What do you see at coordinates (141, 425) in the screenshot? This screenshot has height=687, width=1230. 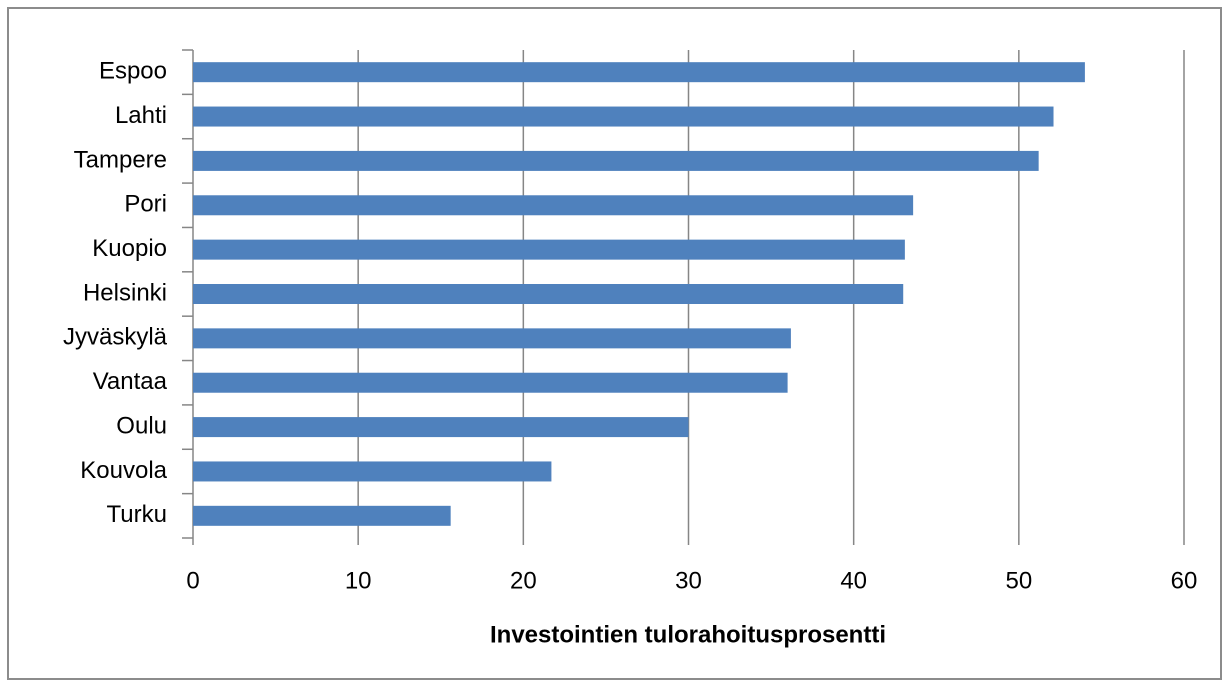 I see `y-tick-label: Oulu` at bounding box center [141, 425].